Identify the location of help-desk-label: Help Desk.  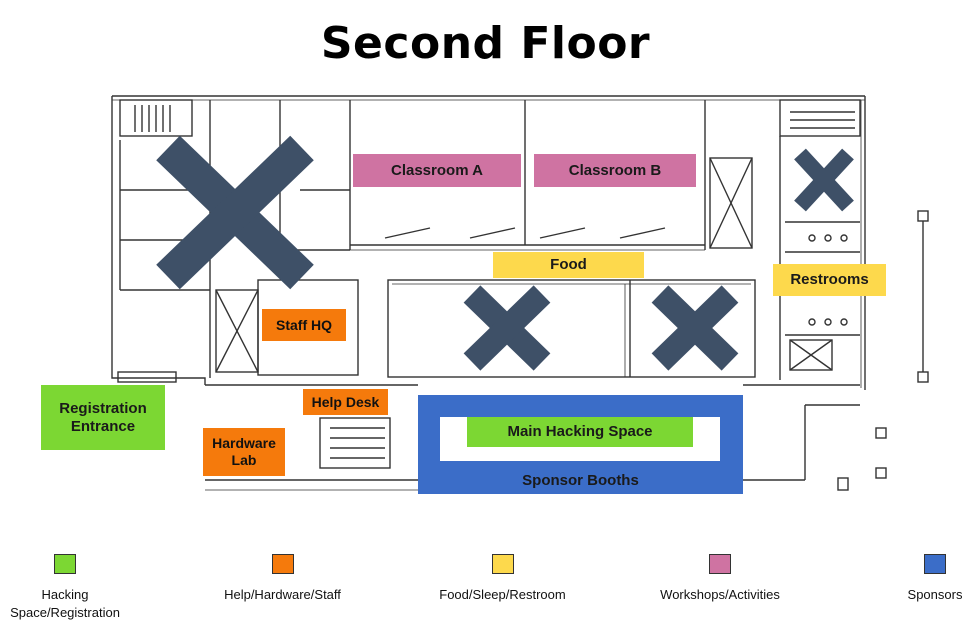
(345, 402).